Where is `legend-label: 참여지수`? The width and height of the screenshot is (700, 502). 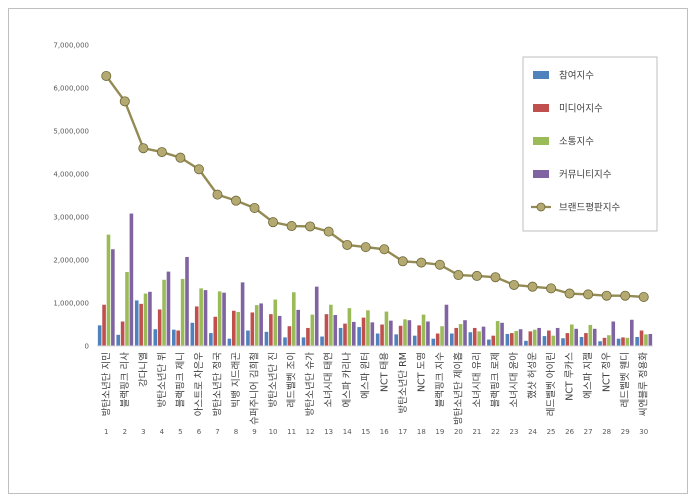
legend-label: 참여지수 is located at coordinates (576, 76).